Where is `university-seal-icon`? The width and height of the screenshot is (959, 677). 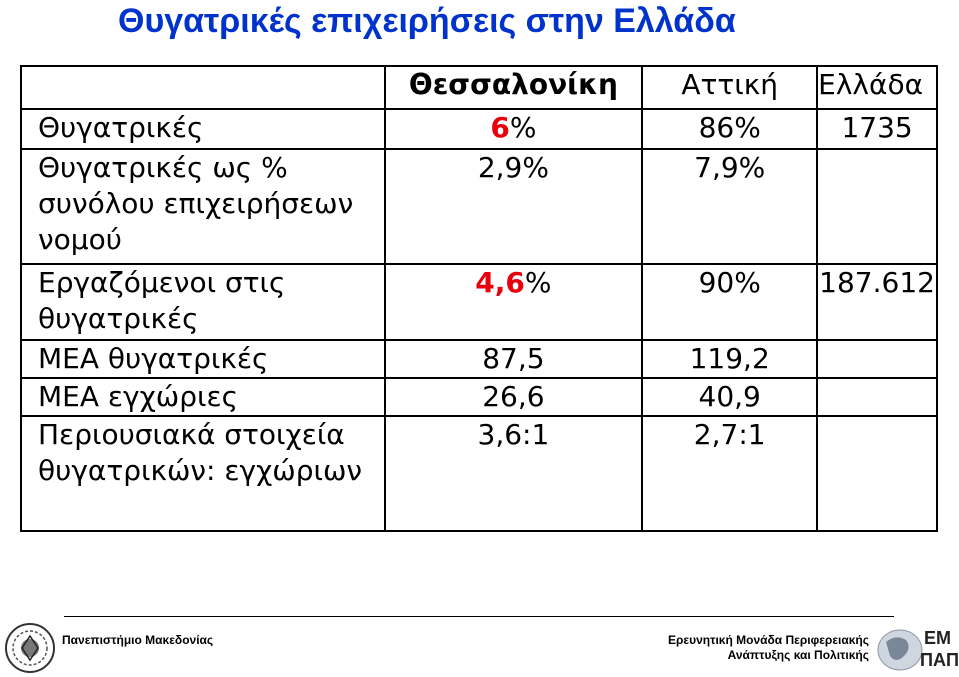
university-seal-icon is located at coordinates (30, 648).